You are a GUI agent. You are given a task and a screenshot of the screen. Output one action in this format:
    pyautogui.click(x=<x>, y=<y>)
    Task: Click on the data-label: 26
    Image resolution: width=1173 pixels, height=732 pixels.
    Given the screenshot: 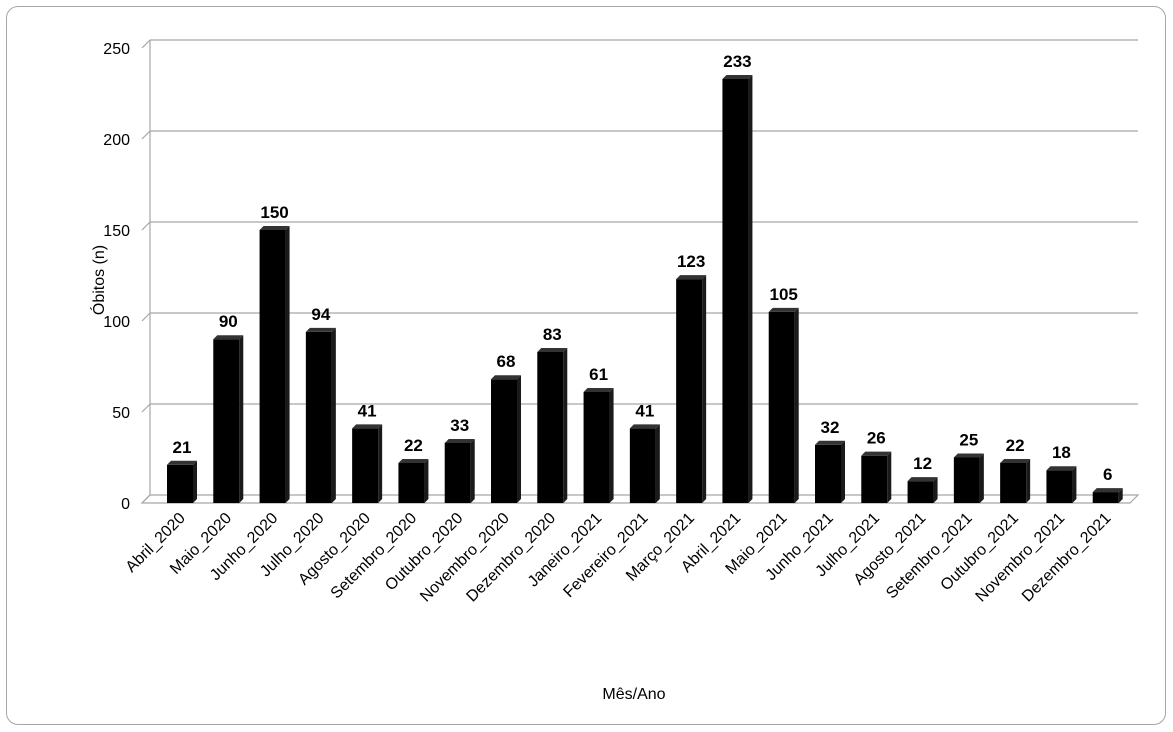 What is the action you would take?
    pyautogui.click(x=876, y=438)
    